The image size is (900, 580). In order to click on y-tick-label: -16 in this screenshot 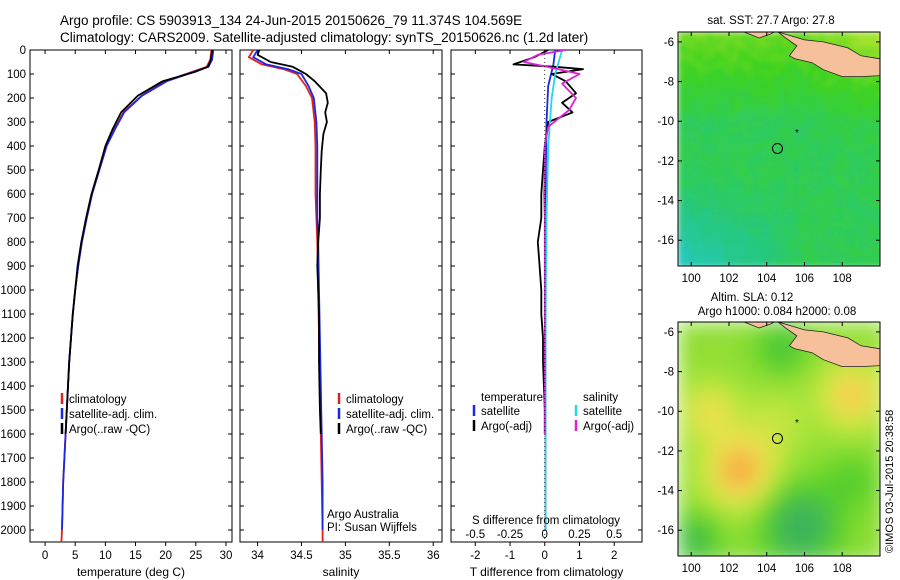, I will do `click(665, 531)`.